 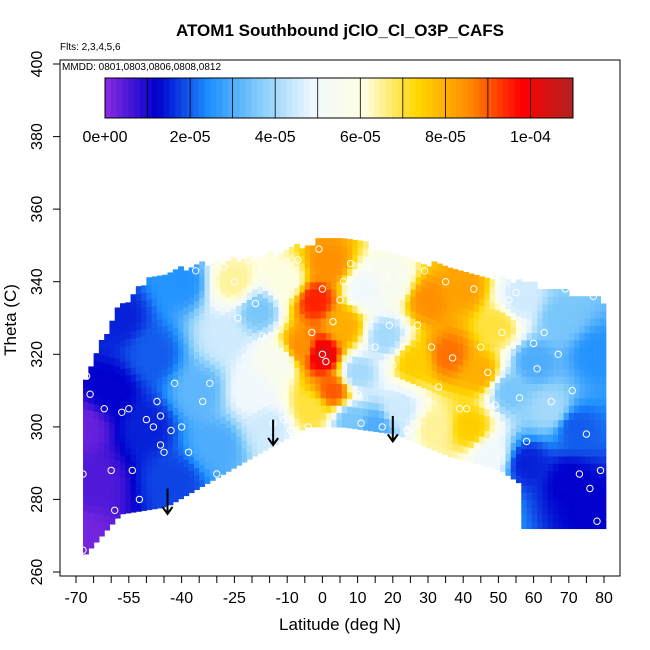 What do you see at coordinates (90, 47) in the screenshot?
I see `flights-note: Flts: 2,3,4,5,6` at bounding box center [90, 47].